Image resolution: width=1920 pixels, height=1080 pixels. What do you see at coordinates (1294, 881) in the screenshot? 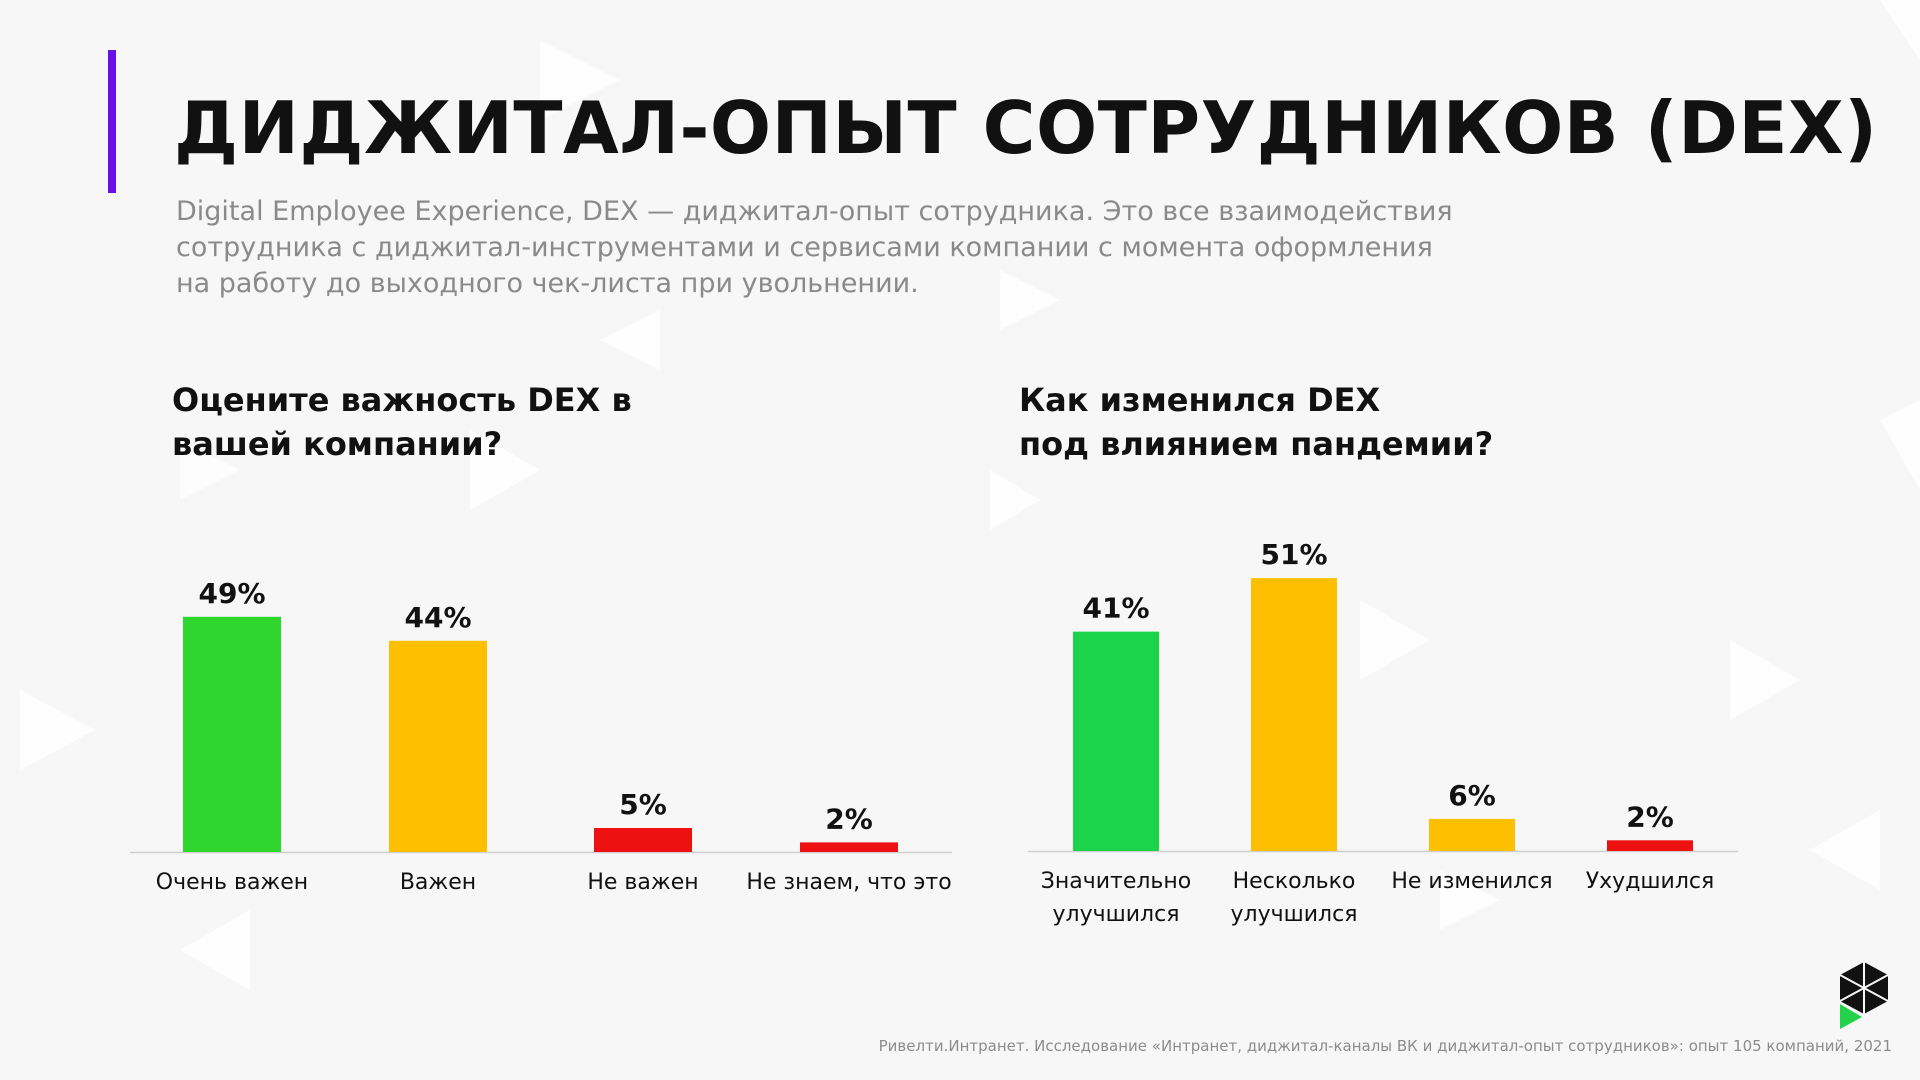
I see `category-label: Несколько` at bounding box center [1294, 881].